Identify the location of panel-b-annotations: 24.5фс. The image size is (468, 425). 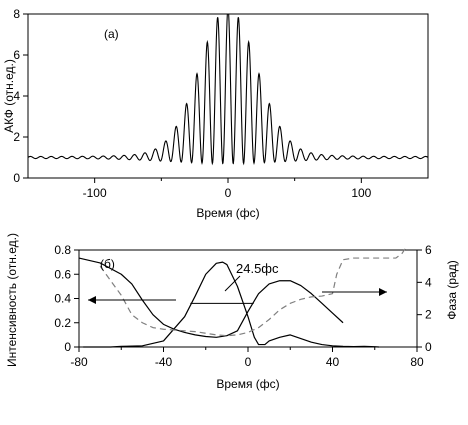
(237, 282).